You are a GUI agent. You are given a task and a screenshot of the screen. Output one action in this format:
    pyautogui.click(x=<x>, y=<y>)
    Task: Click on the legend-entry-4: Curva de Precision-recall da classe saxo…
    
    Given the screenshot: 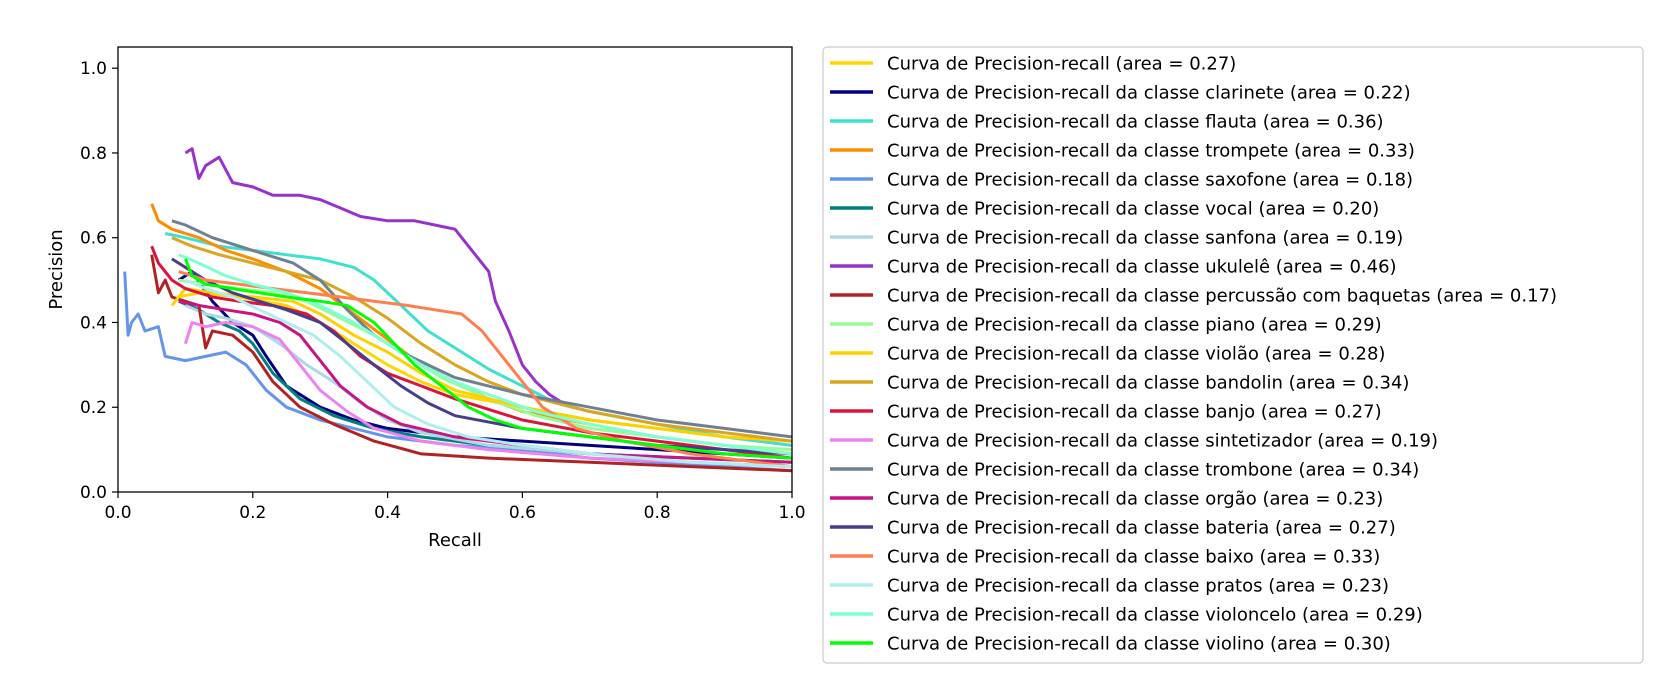 What is the action you would take?
    pyautogui.click(x=1150, y=180)
    